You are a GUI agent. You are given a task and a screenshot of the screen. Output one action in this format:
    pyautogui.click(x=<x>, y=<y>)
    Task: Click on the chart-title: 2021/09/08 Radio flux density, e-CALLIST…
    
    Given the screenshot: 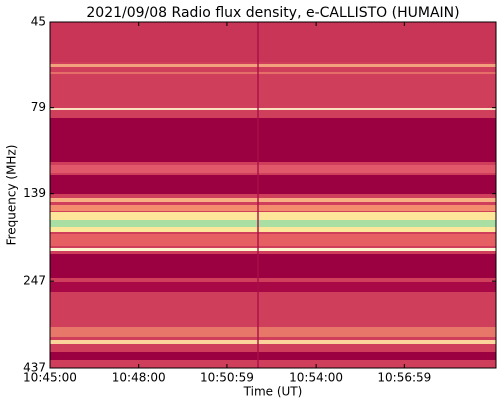 What is the action you would take?
    pyautogui.click(x=272, y=13)
    